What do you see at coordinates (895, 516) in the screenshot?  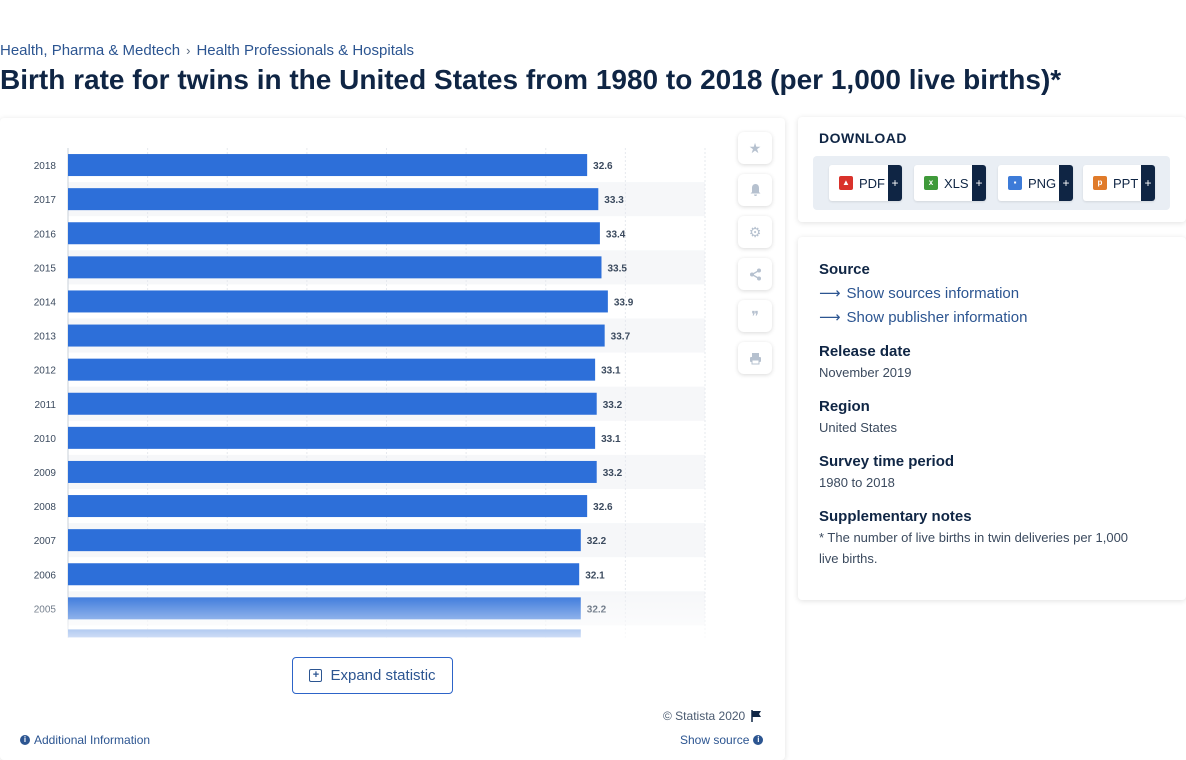 I see `supplementary-notes-label: Supplementary notes` at bounding box center [895, 516].